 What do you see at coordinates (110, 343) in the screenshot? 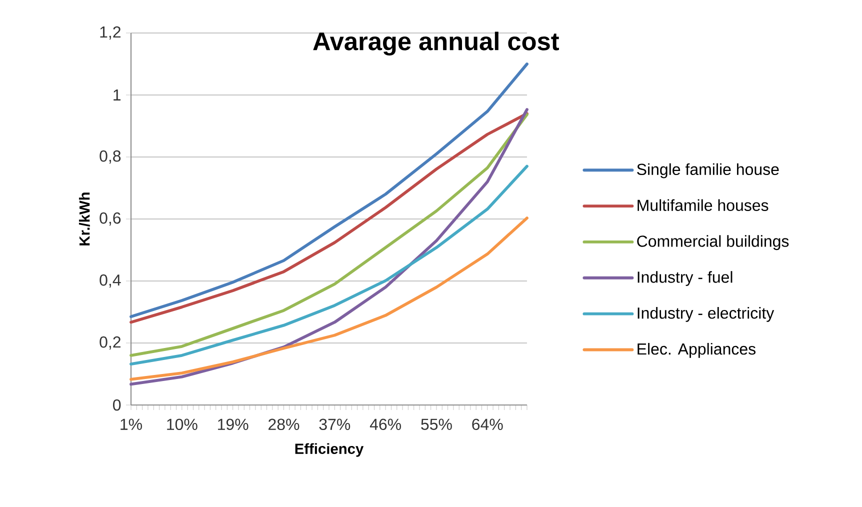
I see `y-tick-label: 0,2` at bounding box center [110, 343].